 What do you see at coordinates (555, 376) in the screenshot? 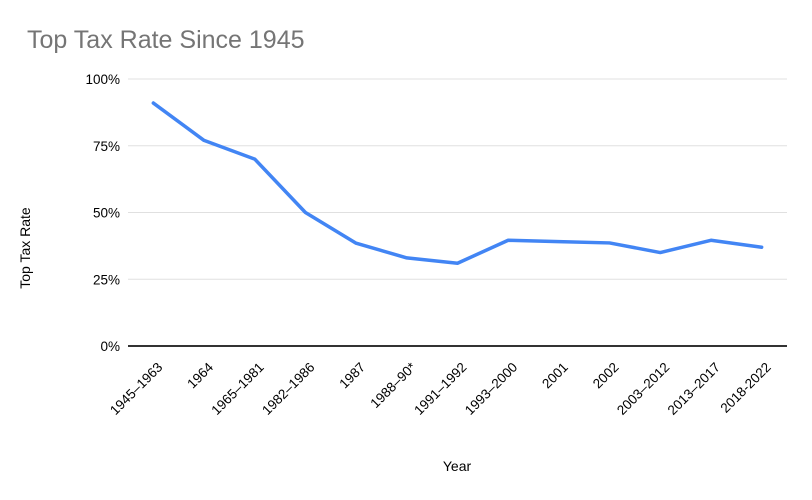
I see `x-tick-label: 2001` at bounding box center [555, 376].